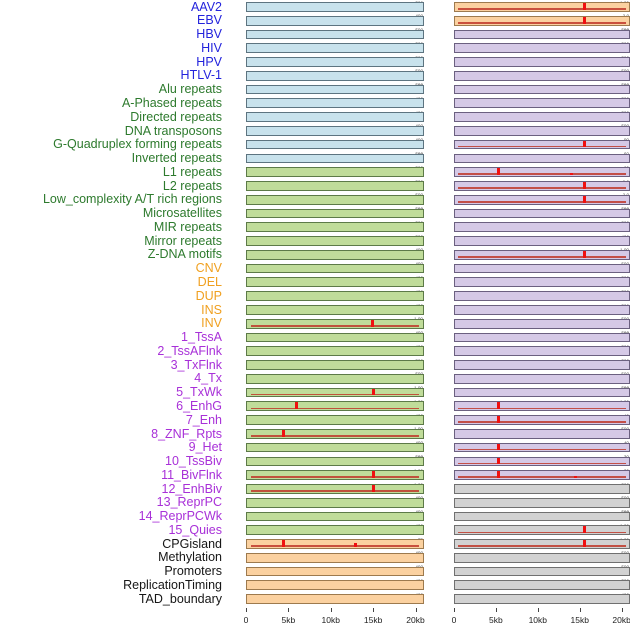 The height and width of the screenshot is (630, 630). I want to click on row-label: HBV, so click(209, 34).